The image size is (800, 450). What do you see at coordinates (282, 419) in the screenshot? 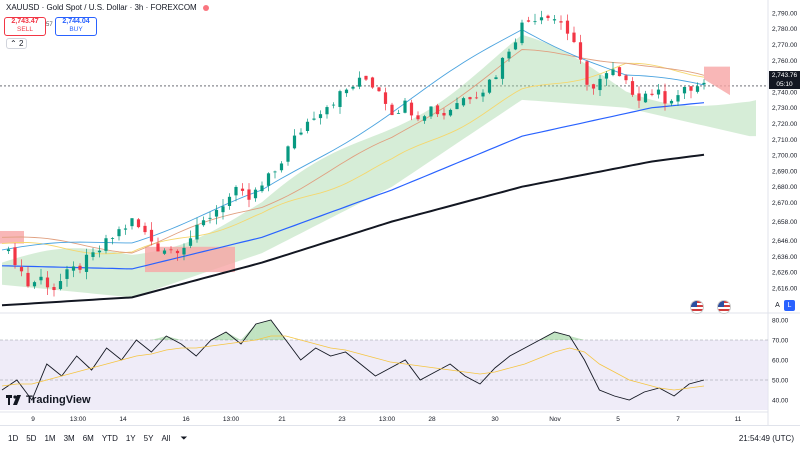
I see `time-tick-label: 21` at bounding box center [282, 419].